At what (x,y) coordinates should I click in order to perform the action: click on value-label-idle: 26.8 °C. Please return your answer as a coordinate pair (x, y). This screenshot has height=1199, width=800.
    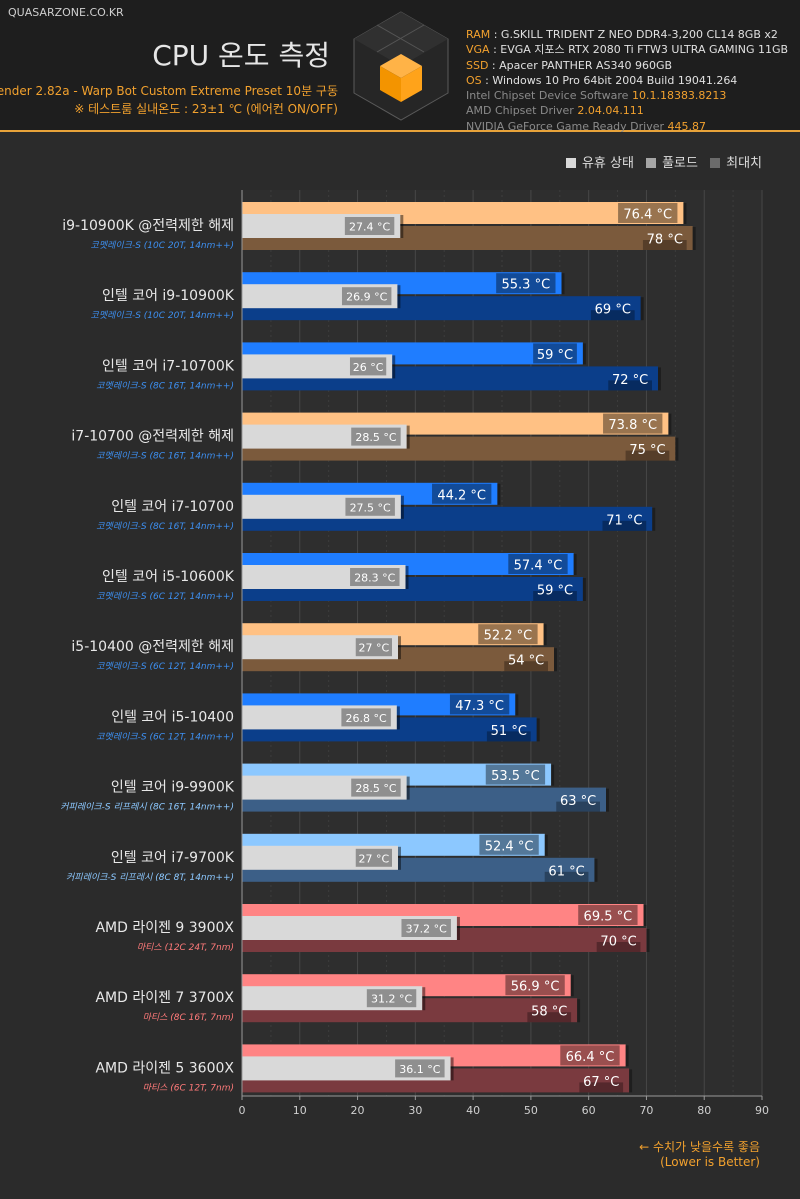
    Looking at the image, I should click on (366, 718).